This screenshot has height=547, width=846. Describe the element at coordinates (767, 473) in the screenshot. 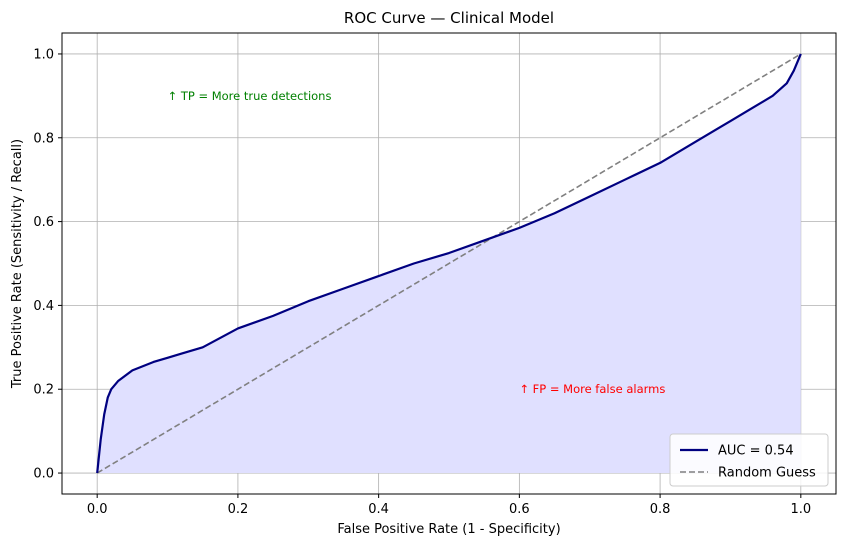

I see `legend-label-1: Random Guess` at that location.